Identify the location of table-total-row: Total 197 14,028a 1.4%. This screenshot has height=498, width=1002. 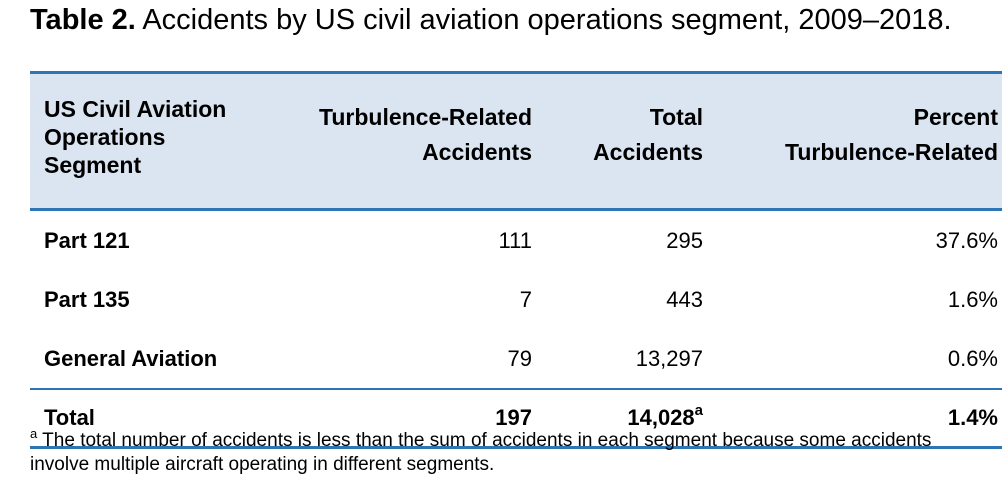
(516, 418).